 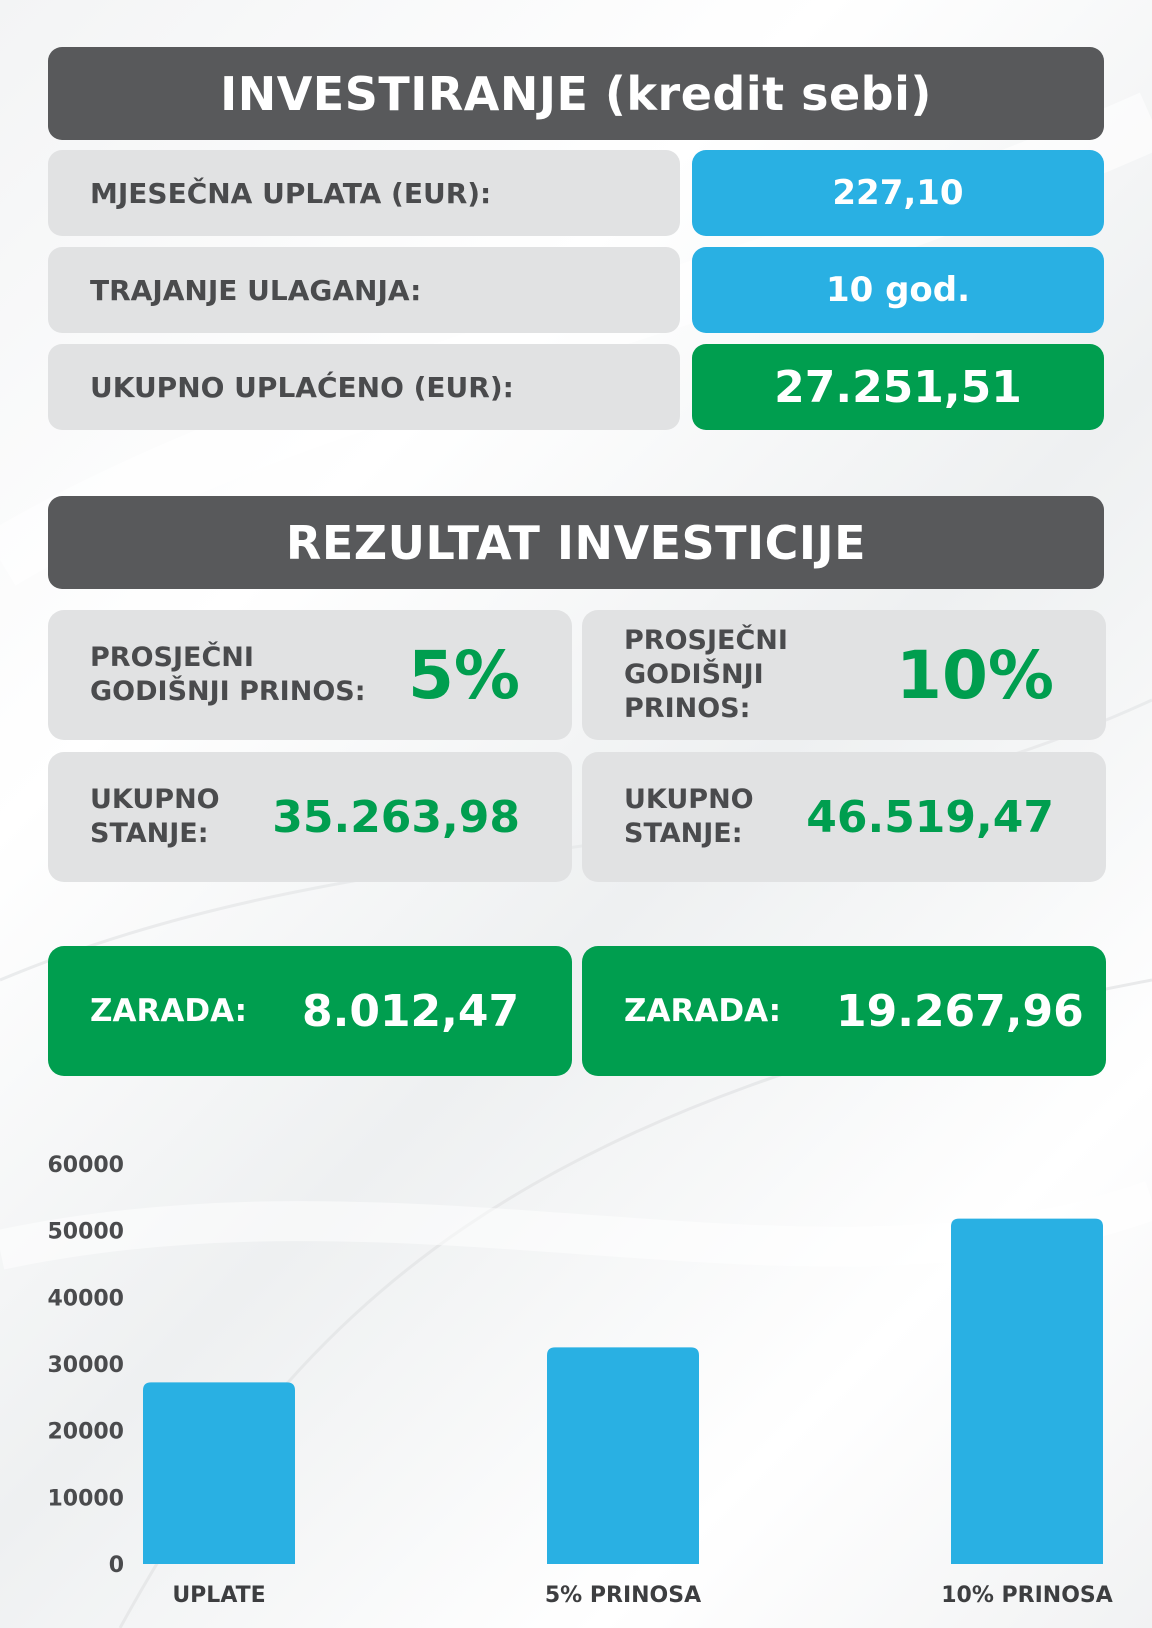 What do you see at coordinates (623, 1595) in the screenshot?
I see `x-category-label: 5% PRINOSA` at bounding box center [623, 1595].